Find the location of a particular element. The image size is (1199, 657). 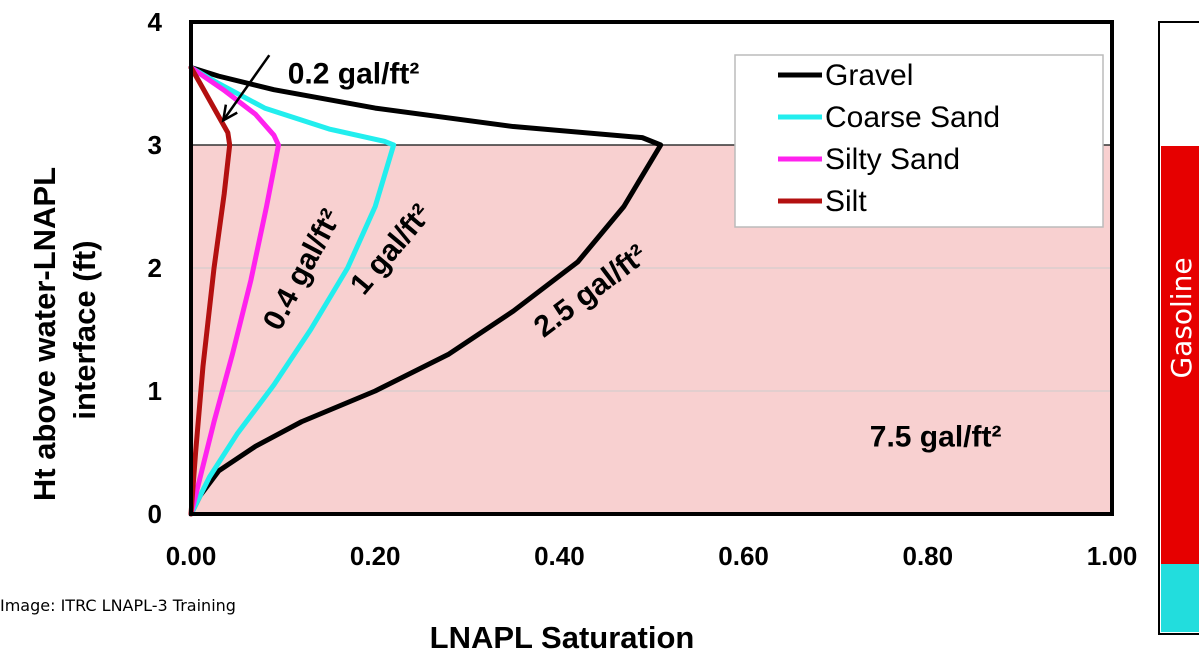

x-tick-label: 0.20 is located at coordinates (375, 556).